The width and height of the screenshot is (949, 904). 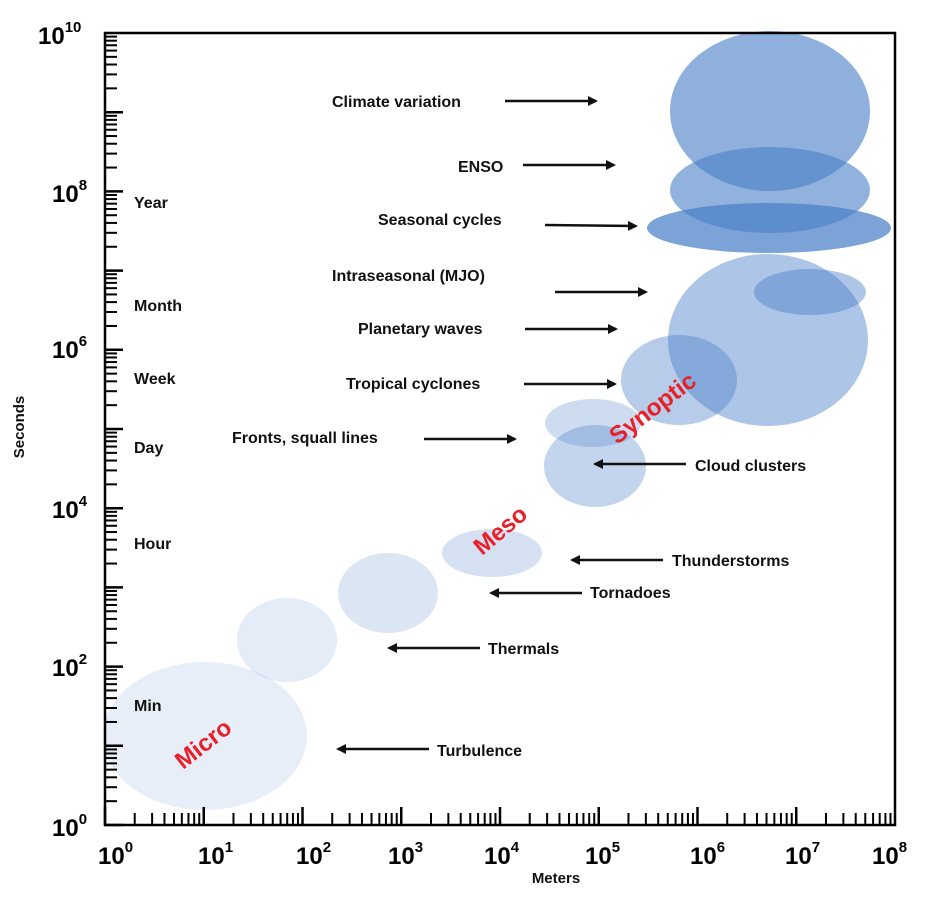 What do you see at coordinates (768, 340) in the screenshot?
I see `region-planetary-waves` at bounding box center [768, 340].